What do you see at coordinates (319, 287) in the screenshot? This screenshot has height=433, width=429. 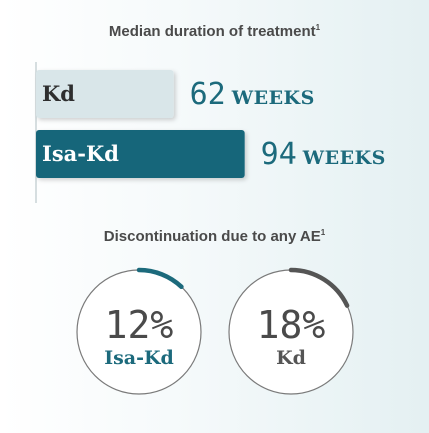 I see `arc-kd` at bounding box center [319, 287].